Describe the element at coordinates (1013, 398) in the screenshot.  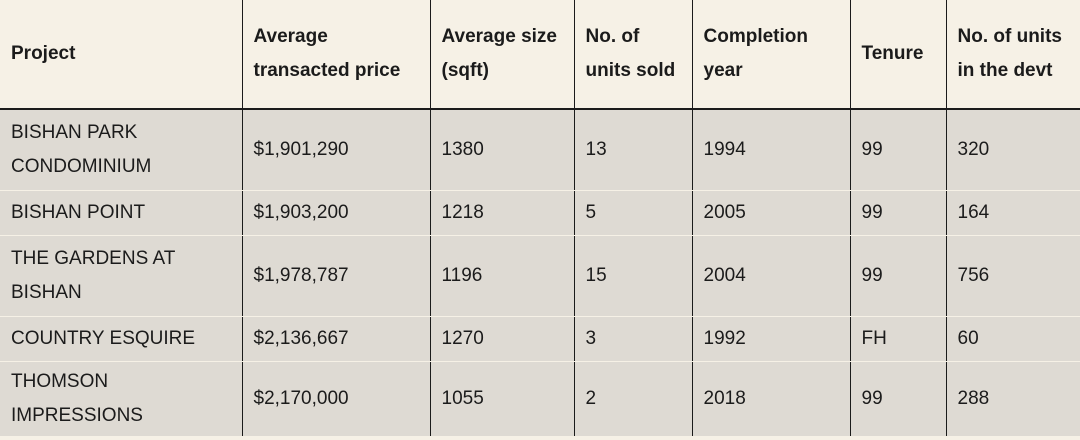
I see `cell-units-in-devt: 288` at that location.